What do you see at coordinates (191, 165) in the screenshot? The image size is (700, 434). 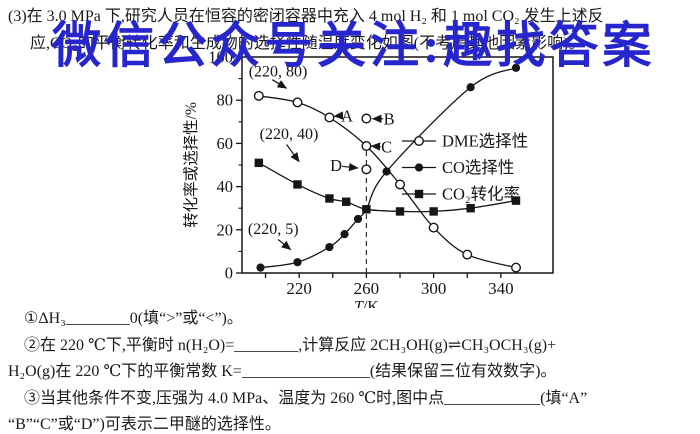 I see `y-axis-label: 转化率或选择性/%` at bounding box center [191, 165].